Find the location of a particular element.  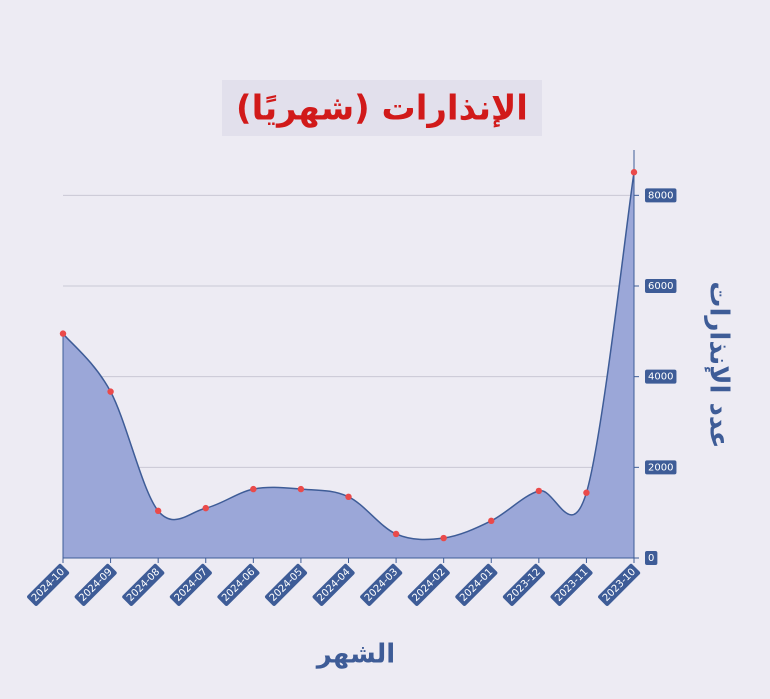

y-tick-label: 4000 is located at coordinates (660, 377).